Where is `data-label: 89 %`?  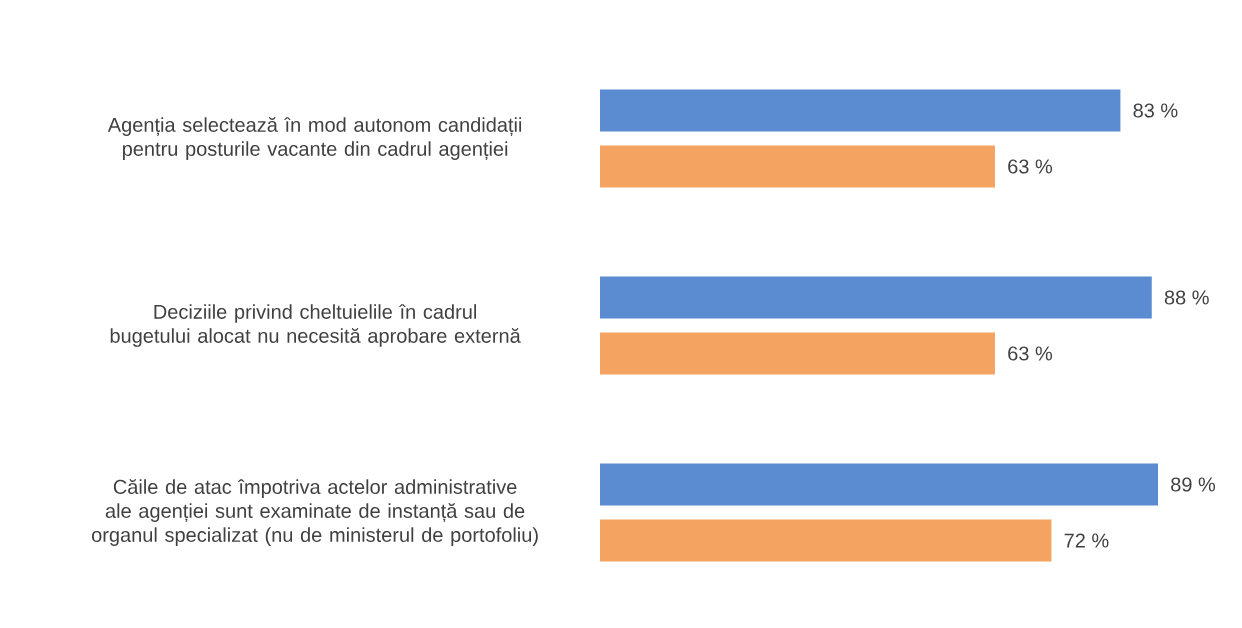 data-label: 89 % is located at coordinates (1193, 484).